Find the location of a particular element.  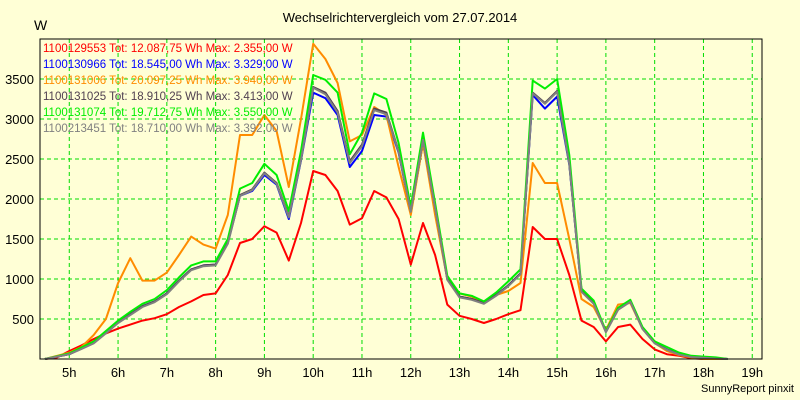

y-tick-label: 1000 is located at coordinates (19, 279).